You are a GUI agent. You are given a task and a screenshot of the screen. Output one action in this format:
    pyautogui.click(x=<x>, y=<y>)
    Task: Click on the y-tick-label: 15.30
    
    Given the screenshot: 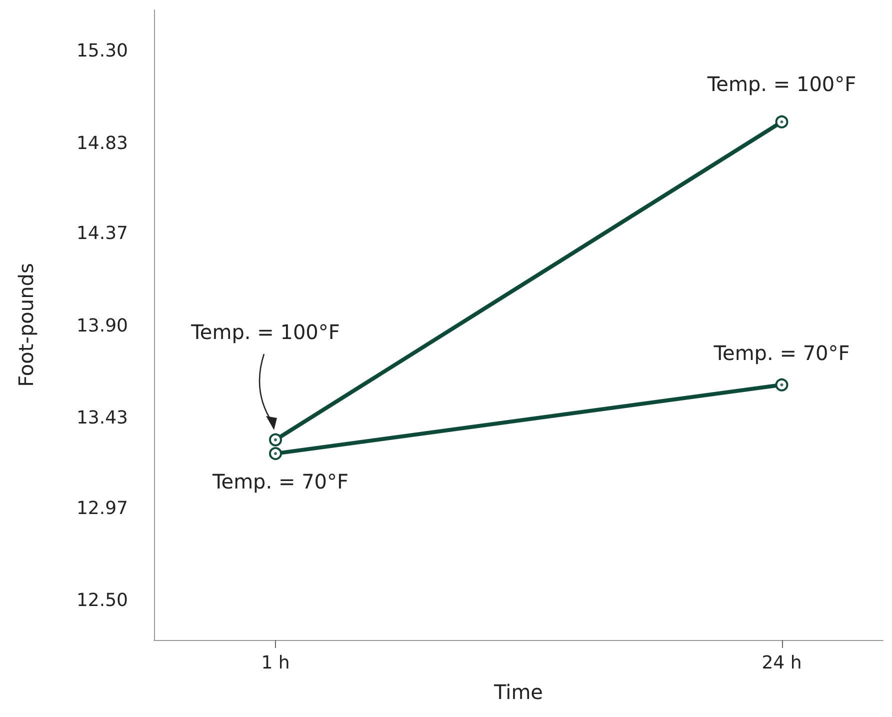 What is the action you would take?
    pyautogui.click(x=102, y=51)
    